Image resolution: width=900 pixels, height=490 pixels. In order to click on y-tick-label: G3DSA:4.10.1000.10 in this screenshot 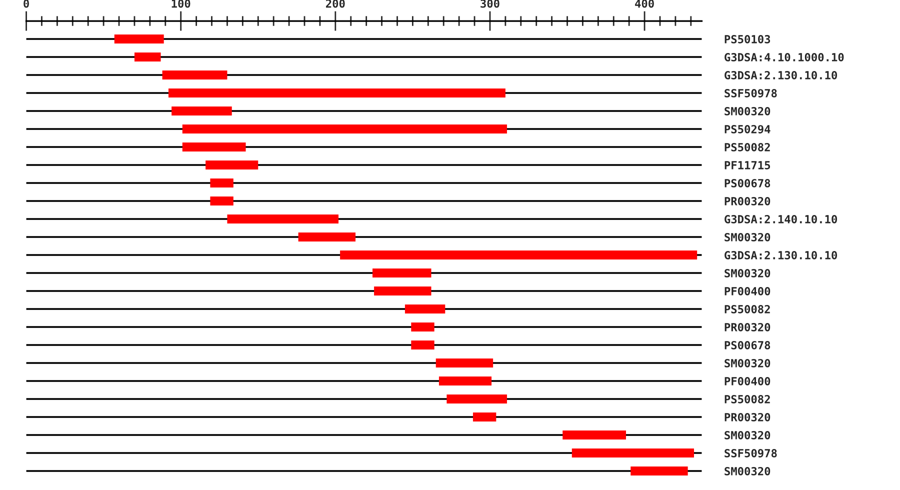, I will do `click(784, 57)`.